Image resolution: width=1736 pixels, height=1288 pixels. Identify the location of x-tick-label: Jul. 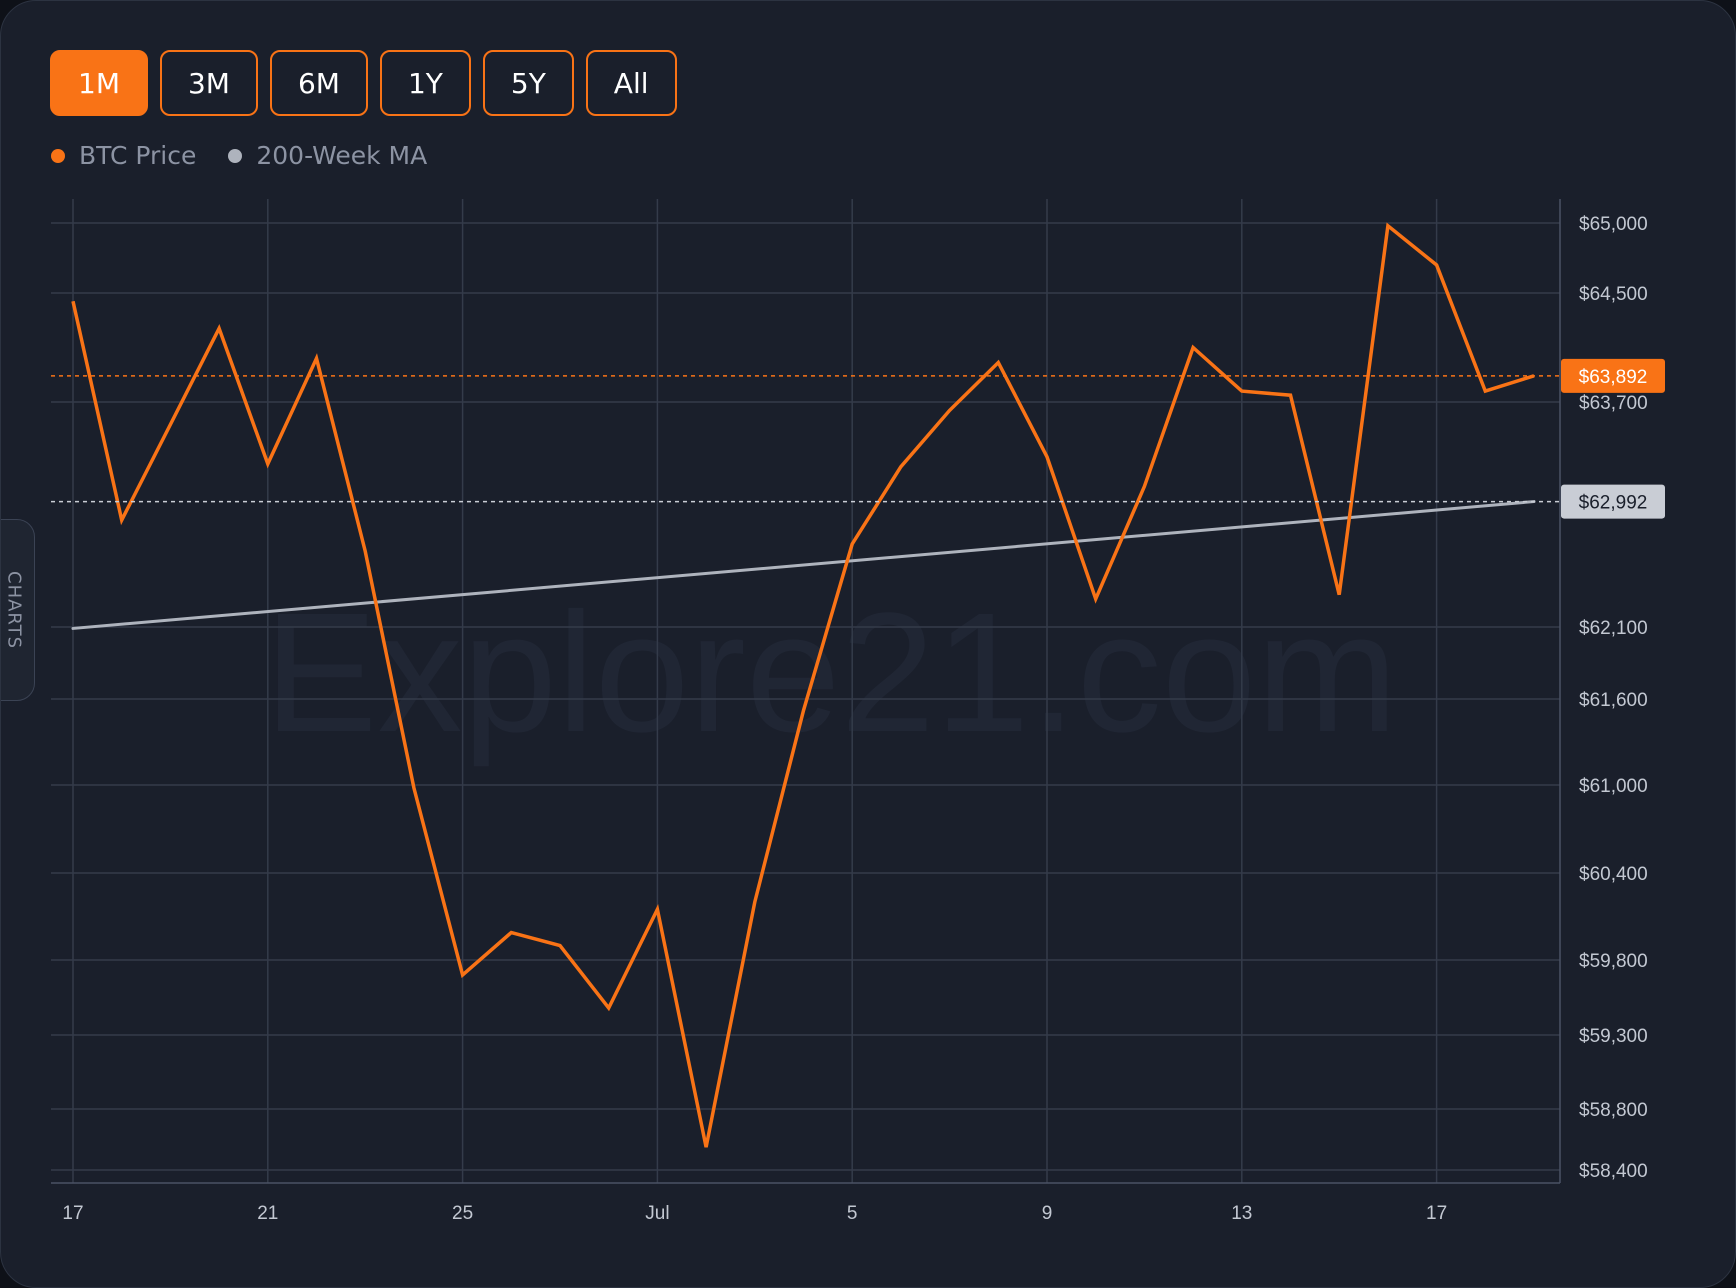
(657, 1213).